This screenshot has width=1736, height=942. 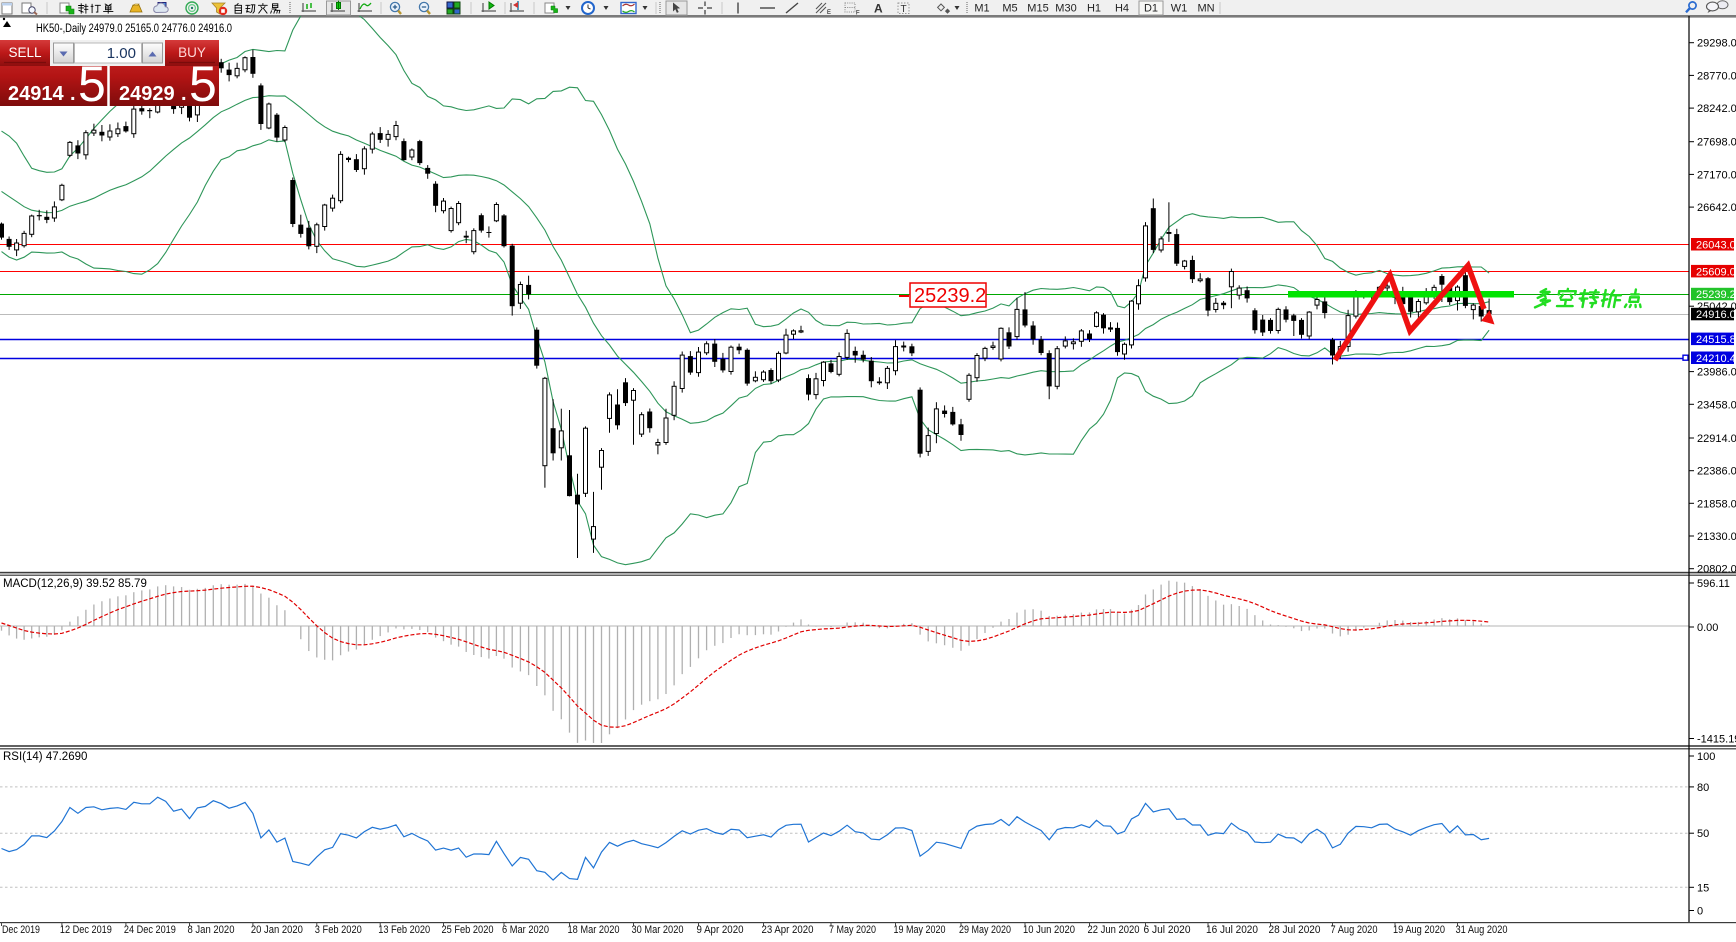 What do you see at coordinates (1179, 9) in the screenshot?
I see `svg-text: W1` at bounding box center [1179, 9].